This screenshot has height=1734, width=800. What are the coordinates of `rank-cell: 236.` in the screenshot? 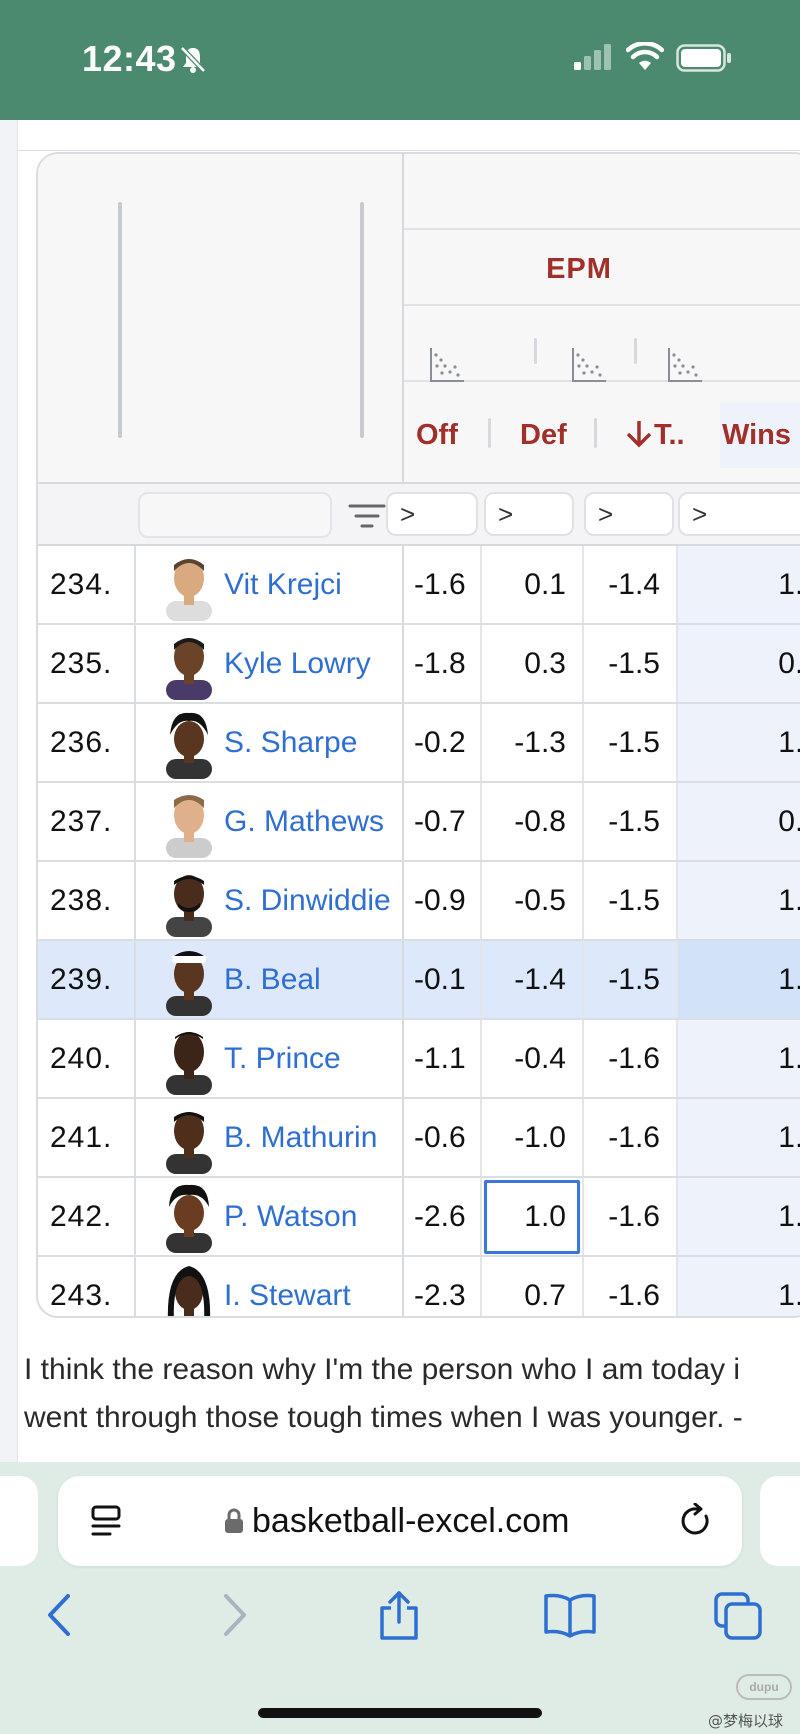 It's located at (81, 742).